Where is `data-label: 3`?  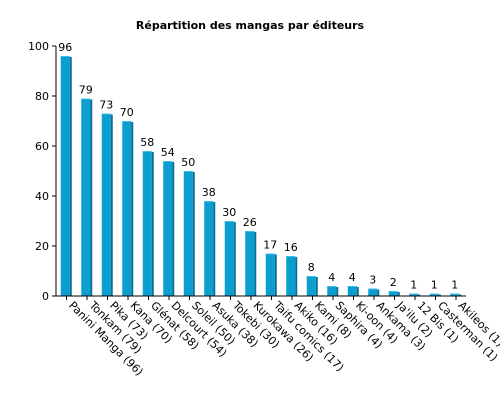
data-label: 3 is located at coordinates (372, 280).